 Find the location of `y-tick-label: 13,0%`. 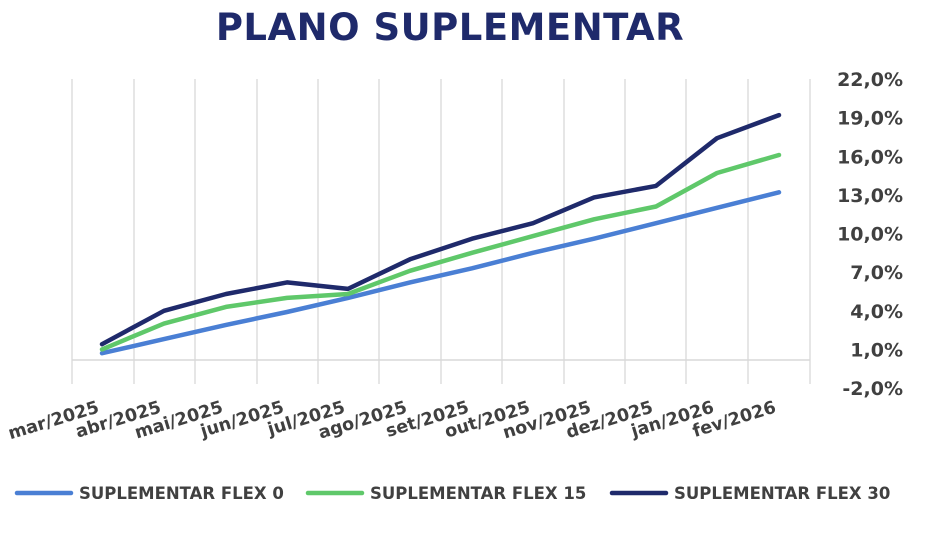

y-tick-label: 13,0% is located at coordinates (870, 196).